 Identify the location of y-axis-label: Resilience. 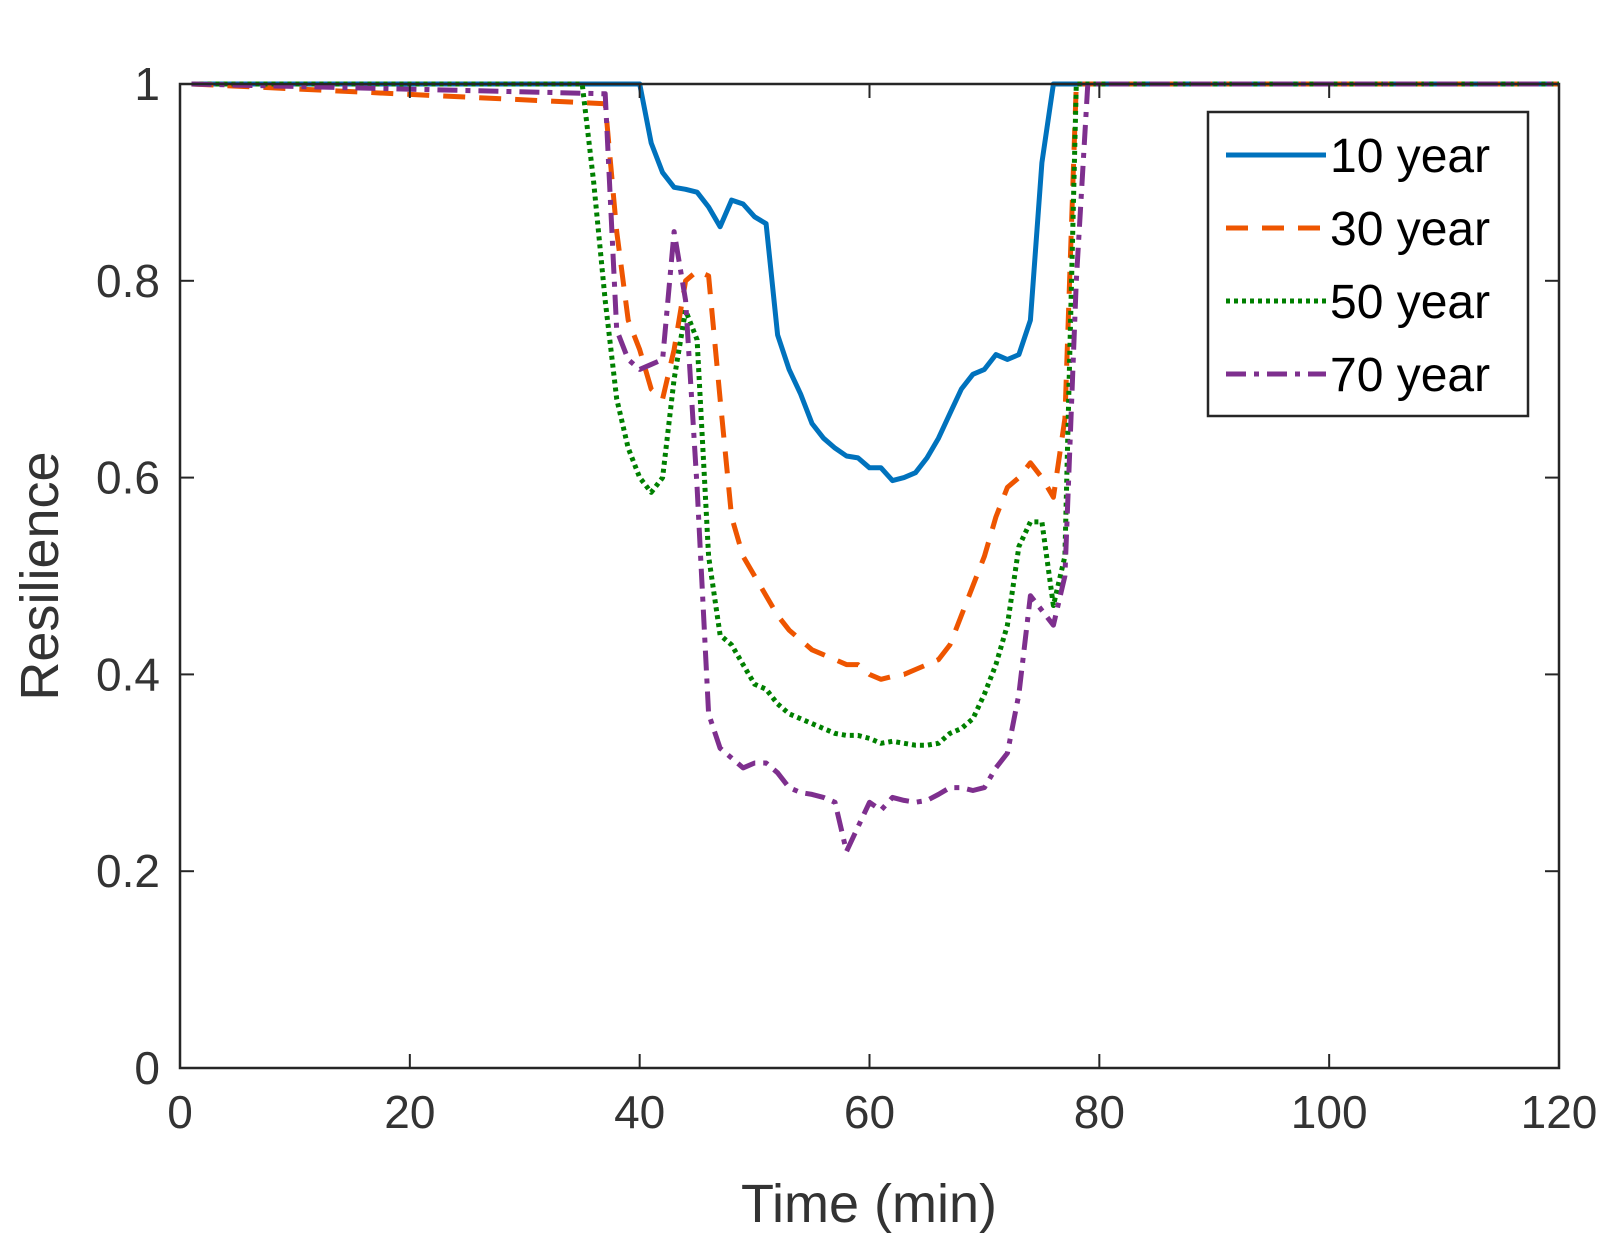
(40, 575).